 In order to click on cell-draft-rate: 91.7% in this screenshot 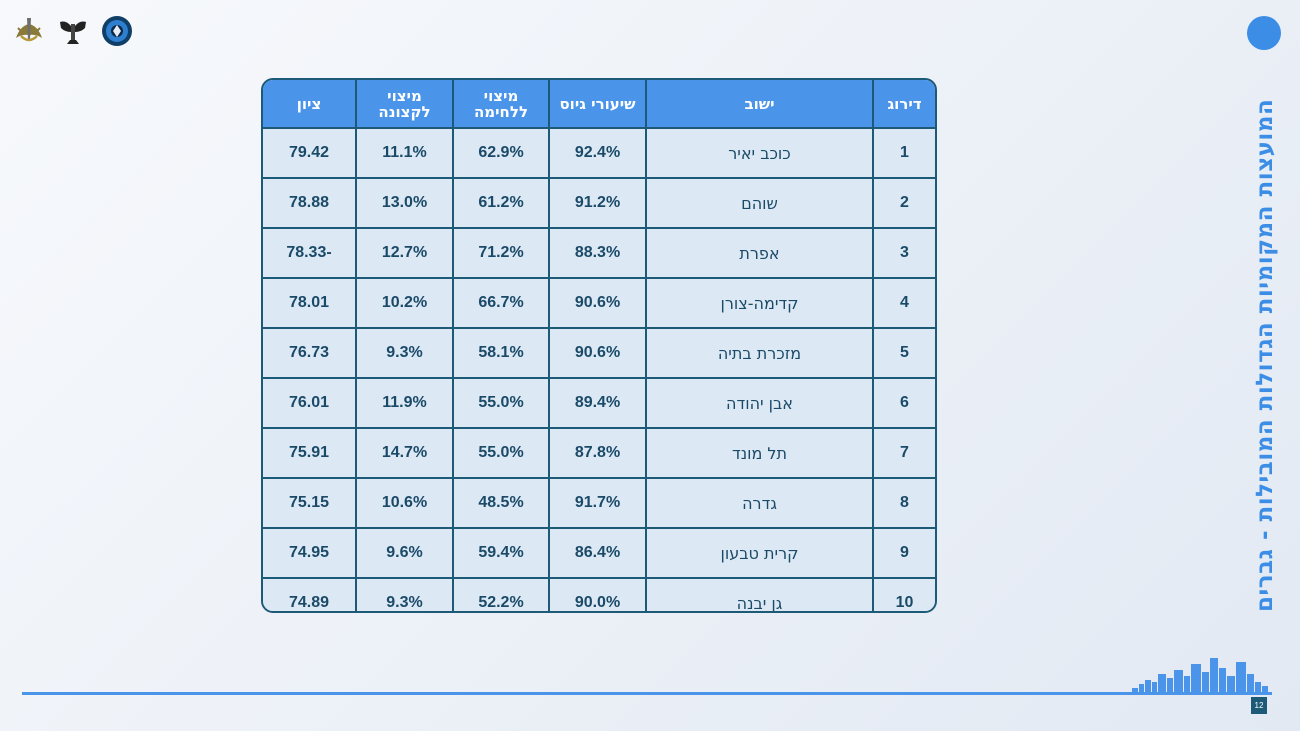, I will do `click(597, 503)`.